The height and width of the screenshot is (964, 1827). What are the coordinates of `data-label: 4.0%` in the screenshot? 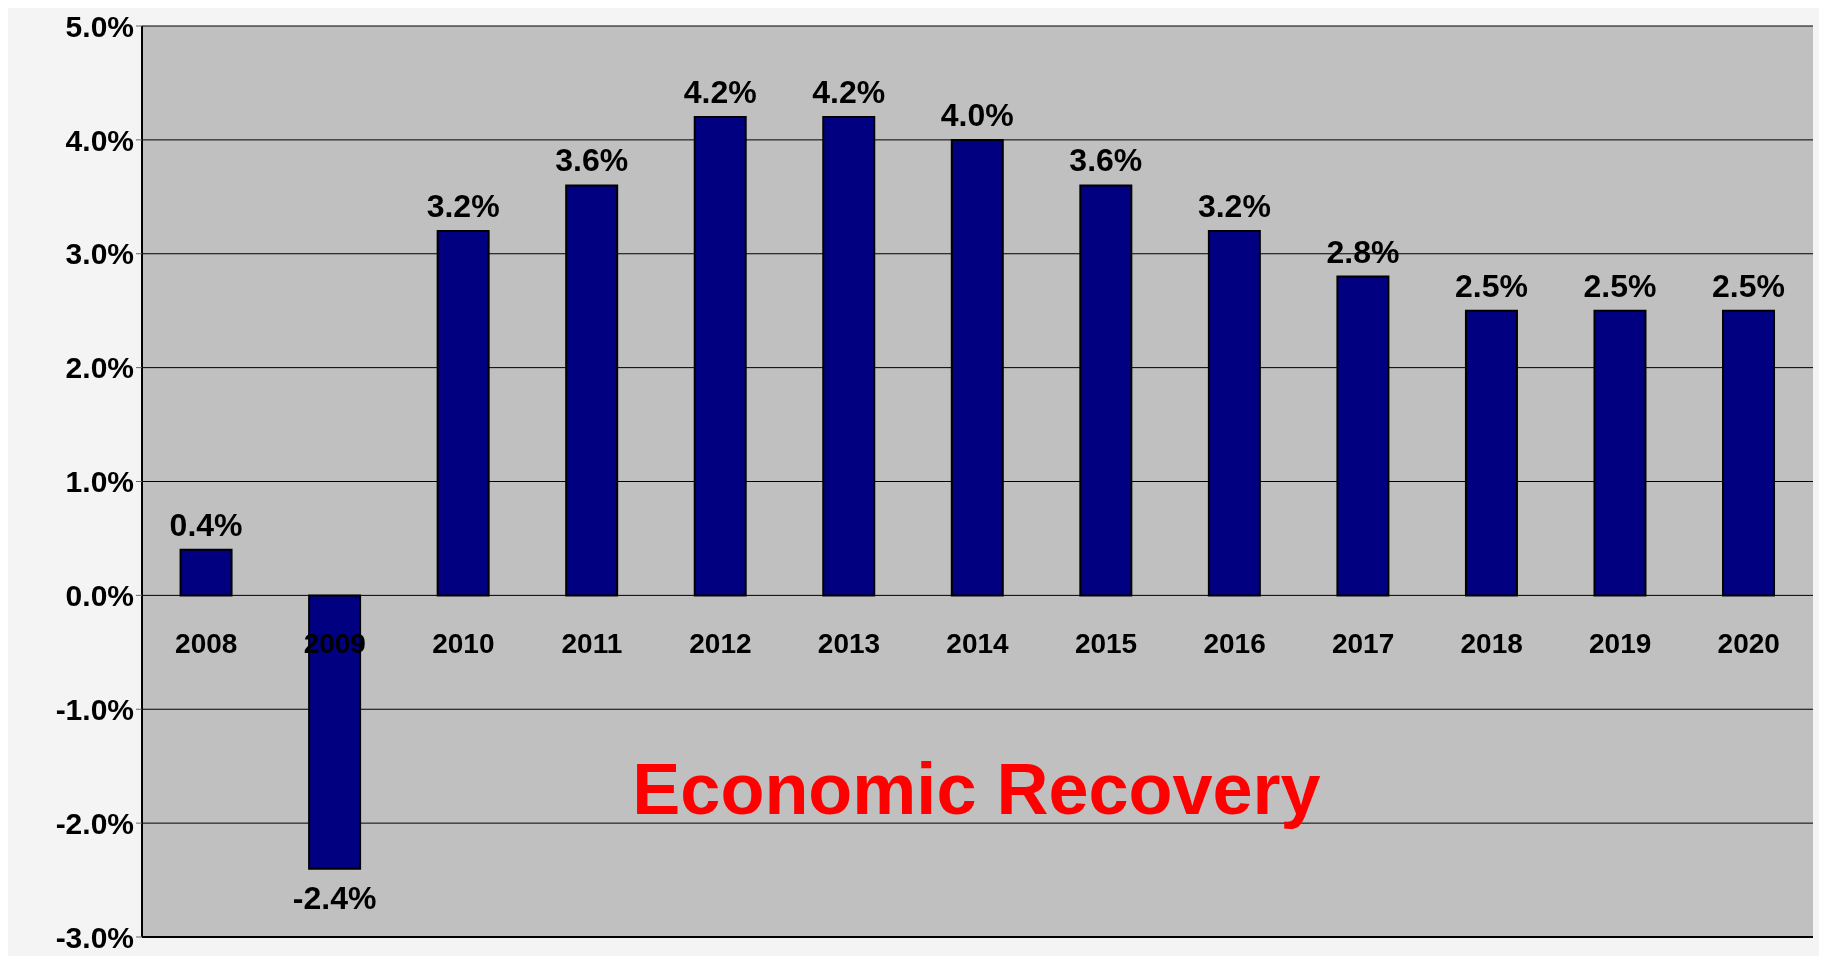 It's located at (977, 114).